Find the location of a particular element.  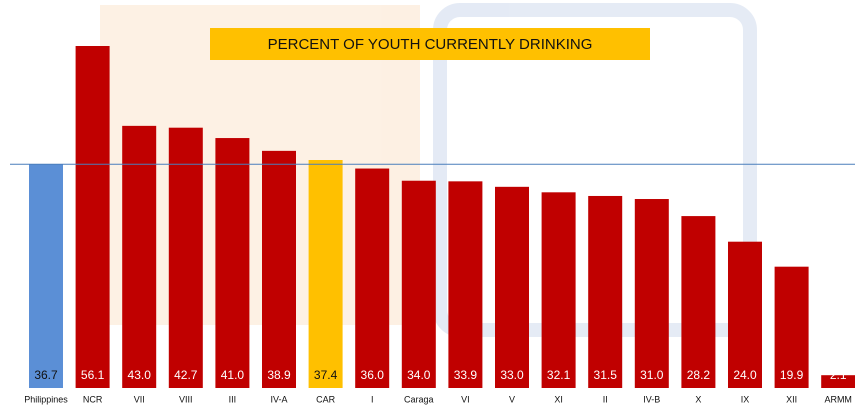

x-tick-label: ARMM is located at coordinates (838, 399).